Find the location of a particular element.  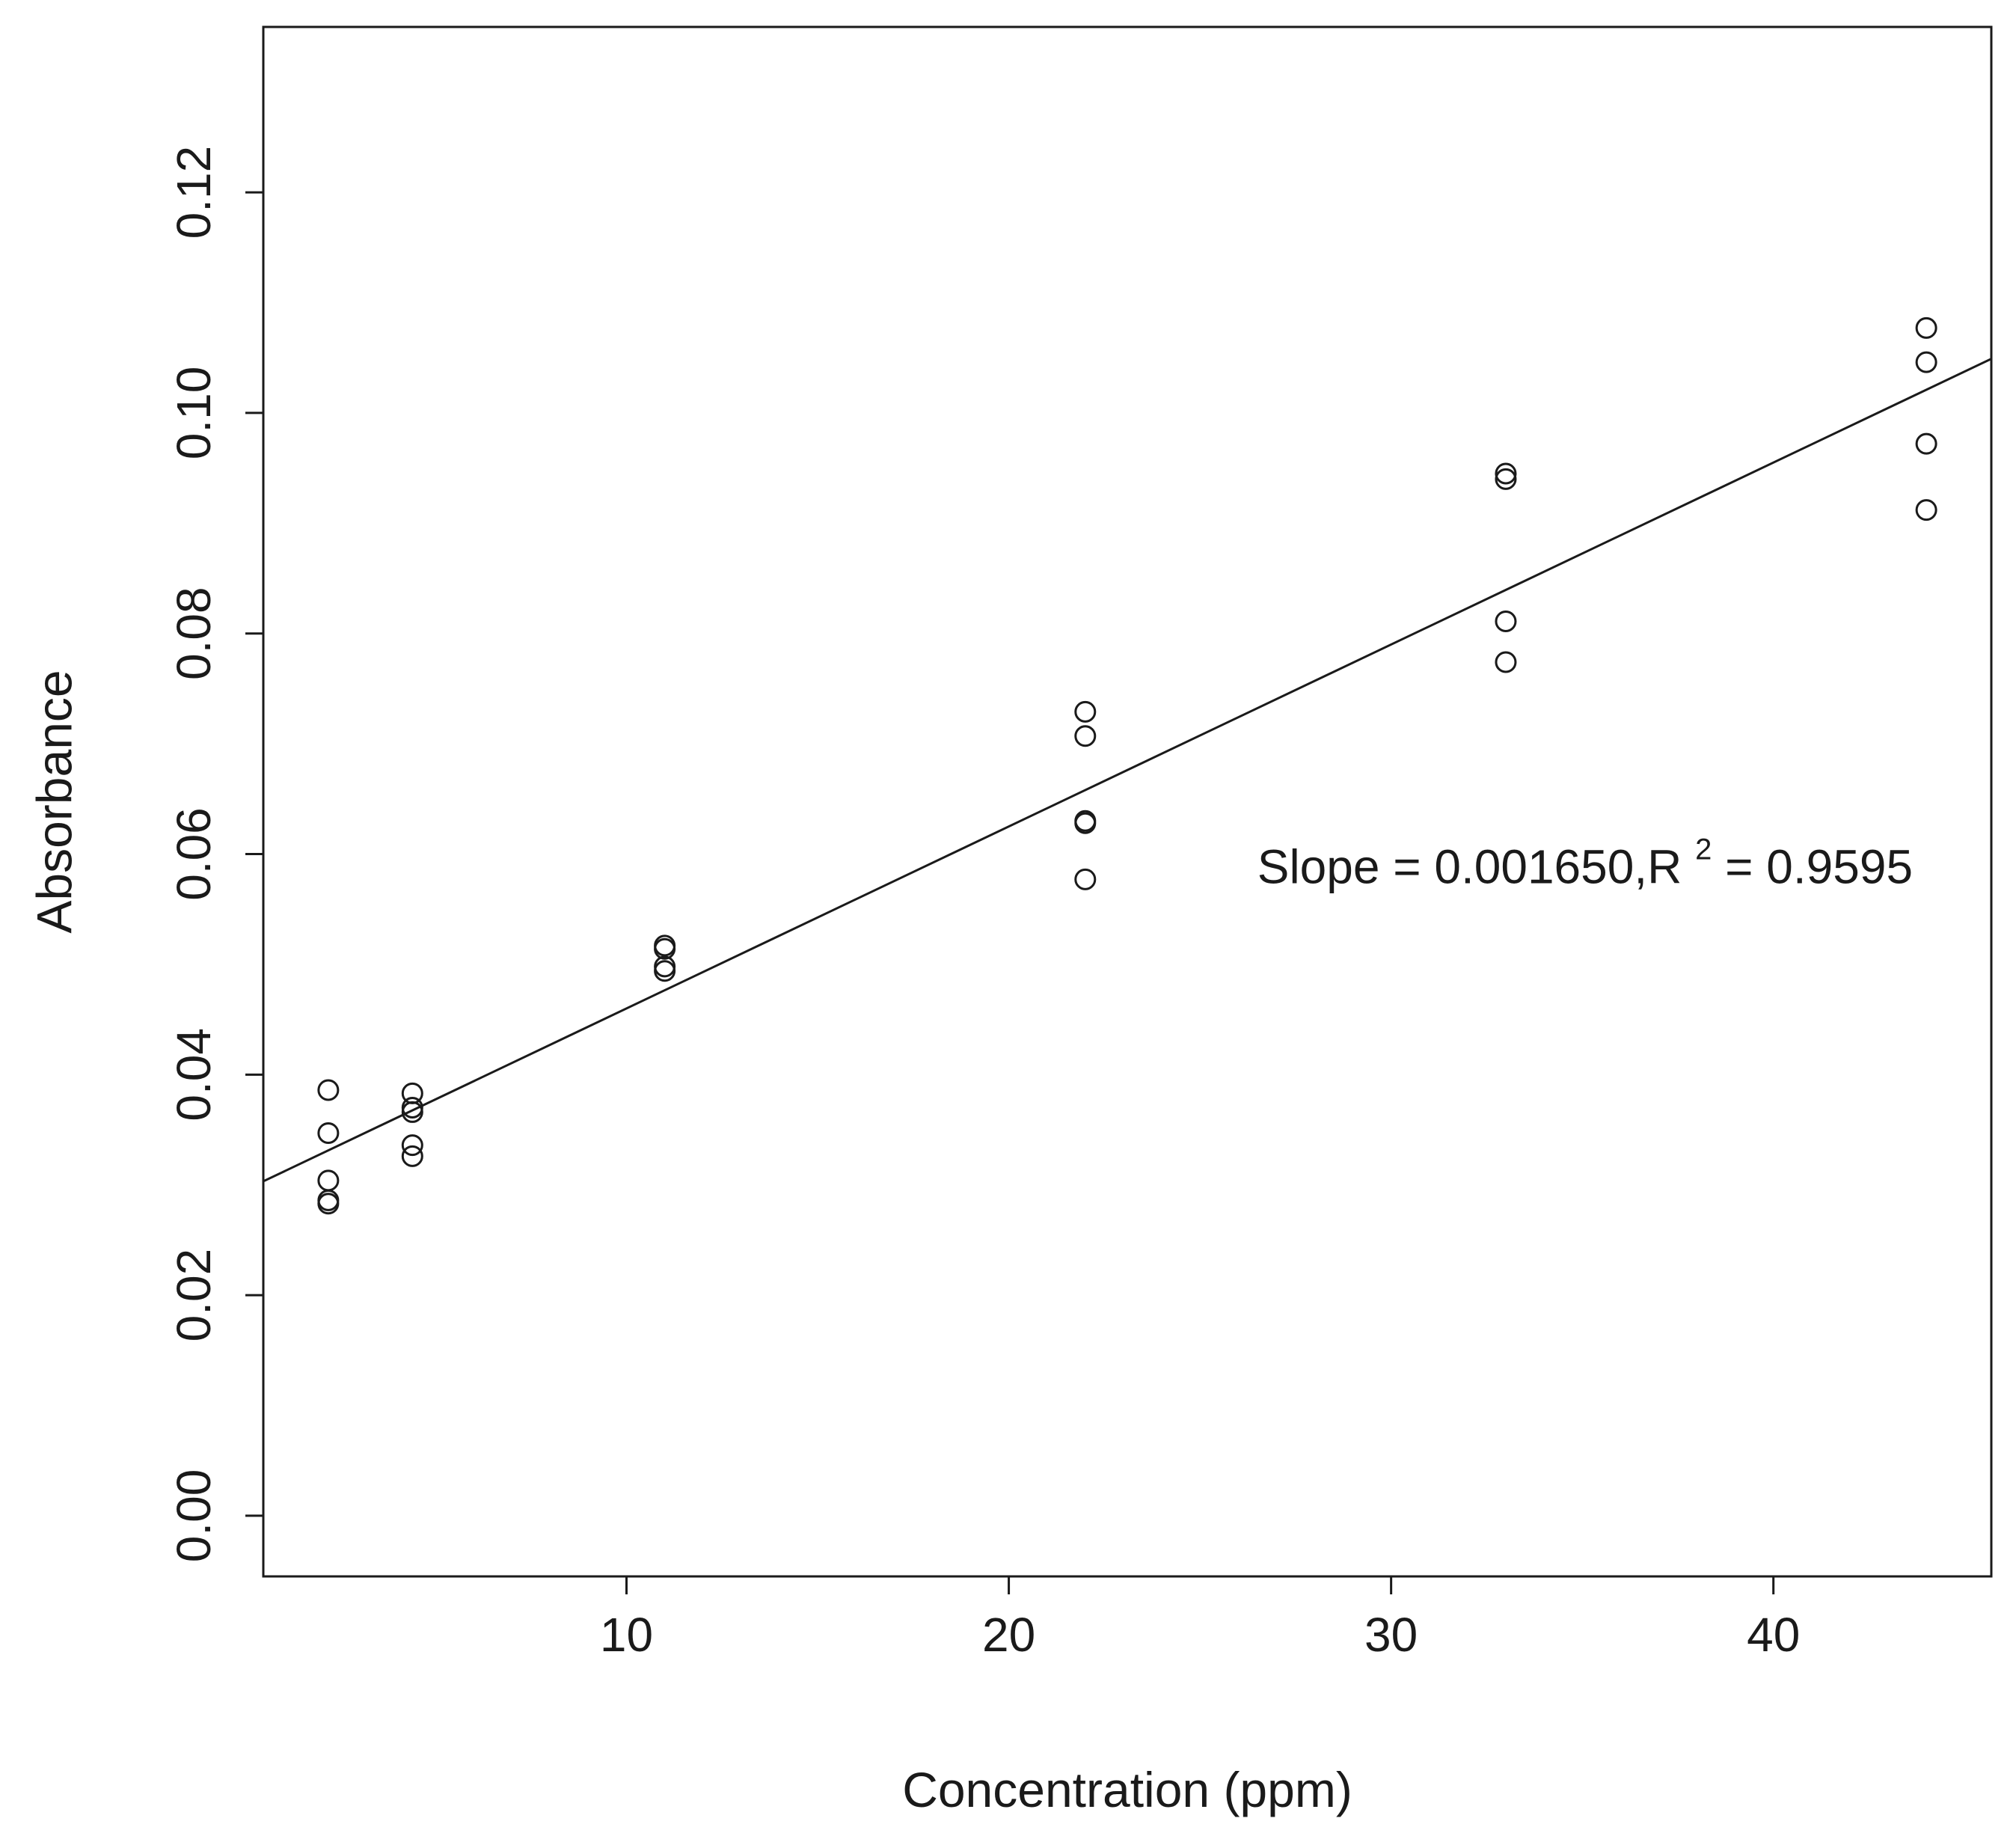

y-tick-label: 0.02 is located at coordinates (194, 1296).